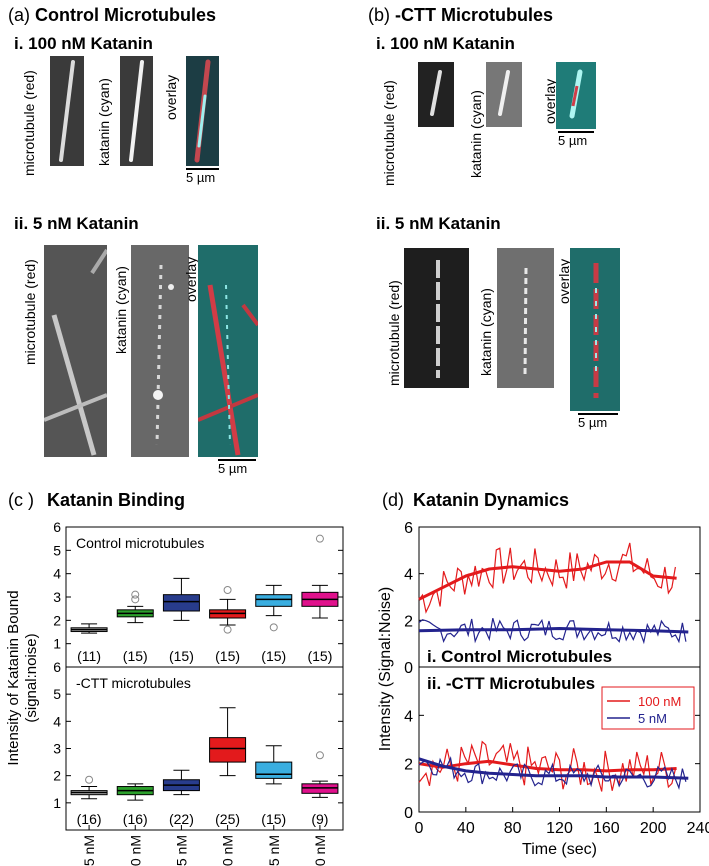 The height and width of the screenshot is (866, 709). Describe the element at coordinates (274, 850) in the screenshot. I see `x-tick-label: 75 nM` at that location.